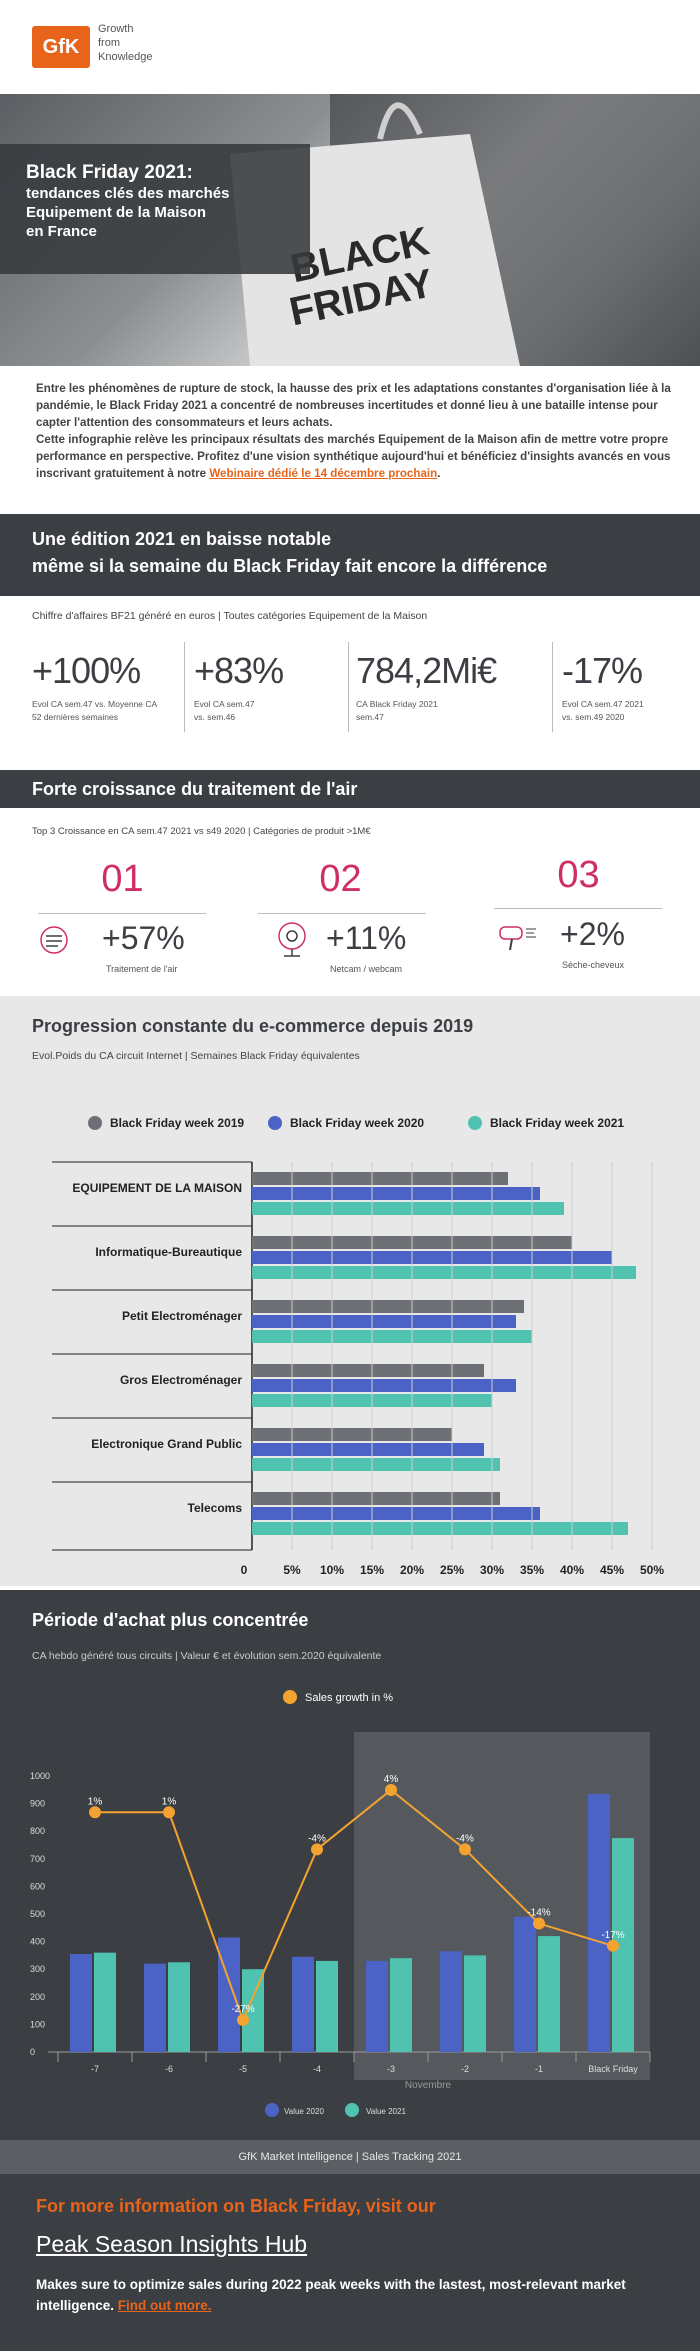  What do you see at coordinates (292, 1570) in the screenshot?
I see `x-tick-label: 5%` at bounding box center [292, 1570].